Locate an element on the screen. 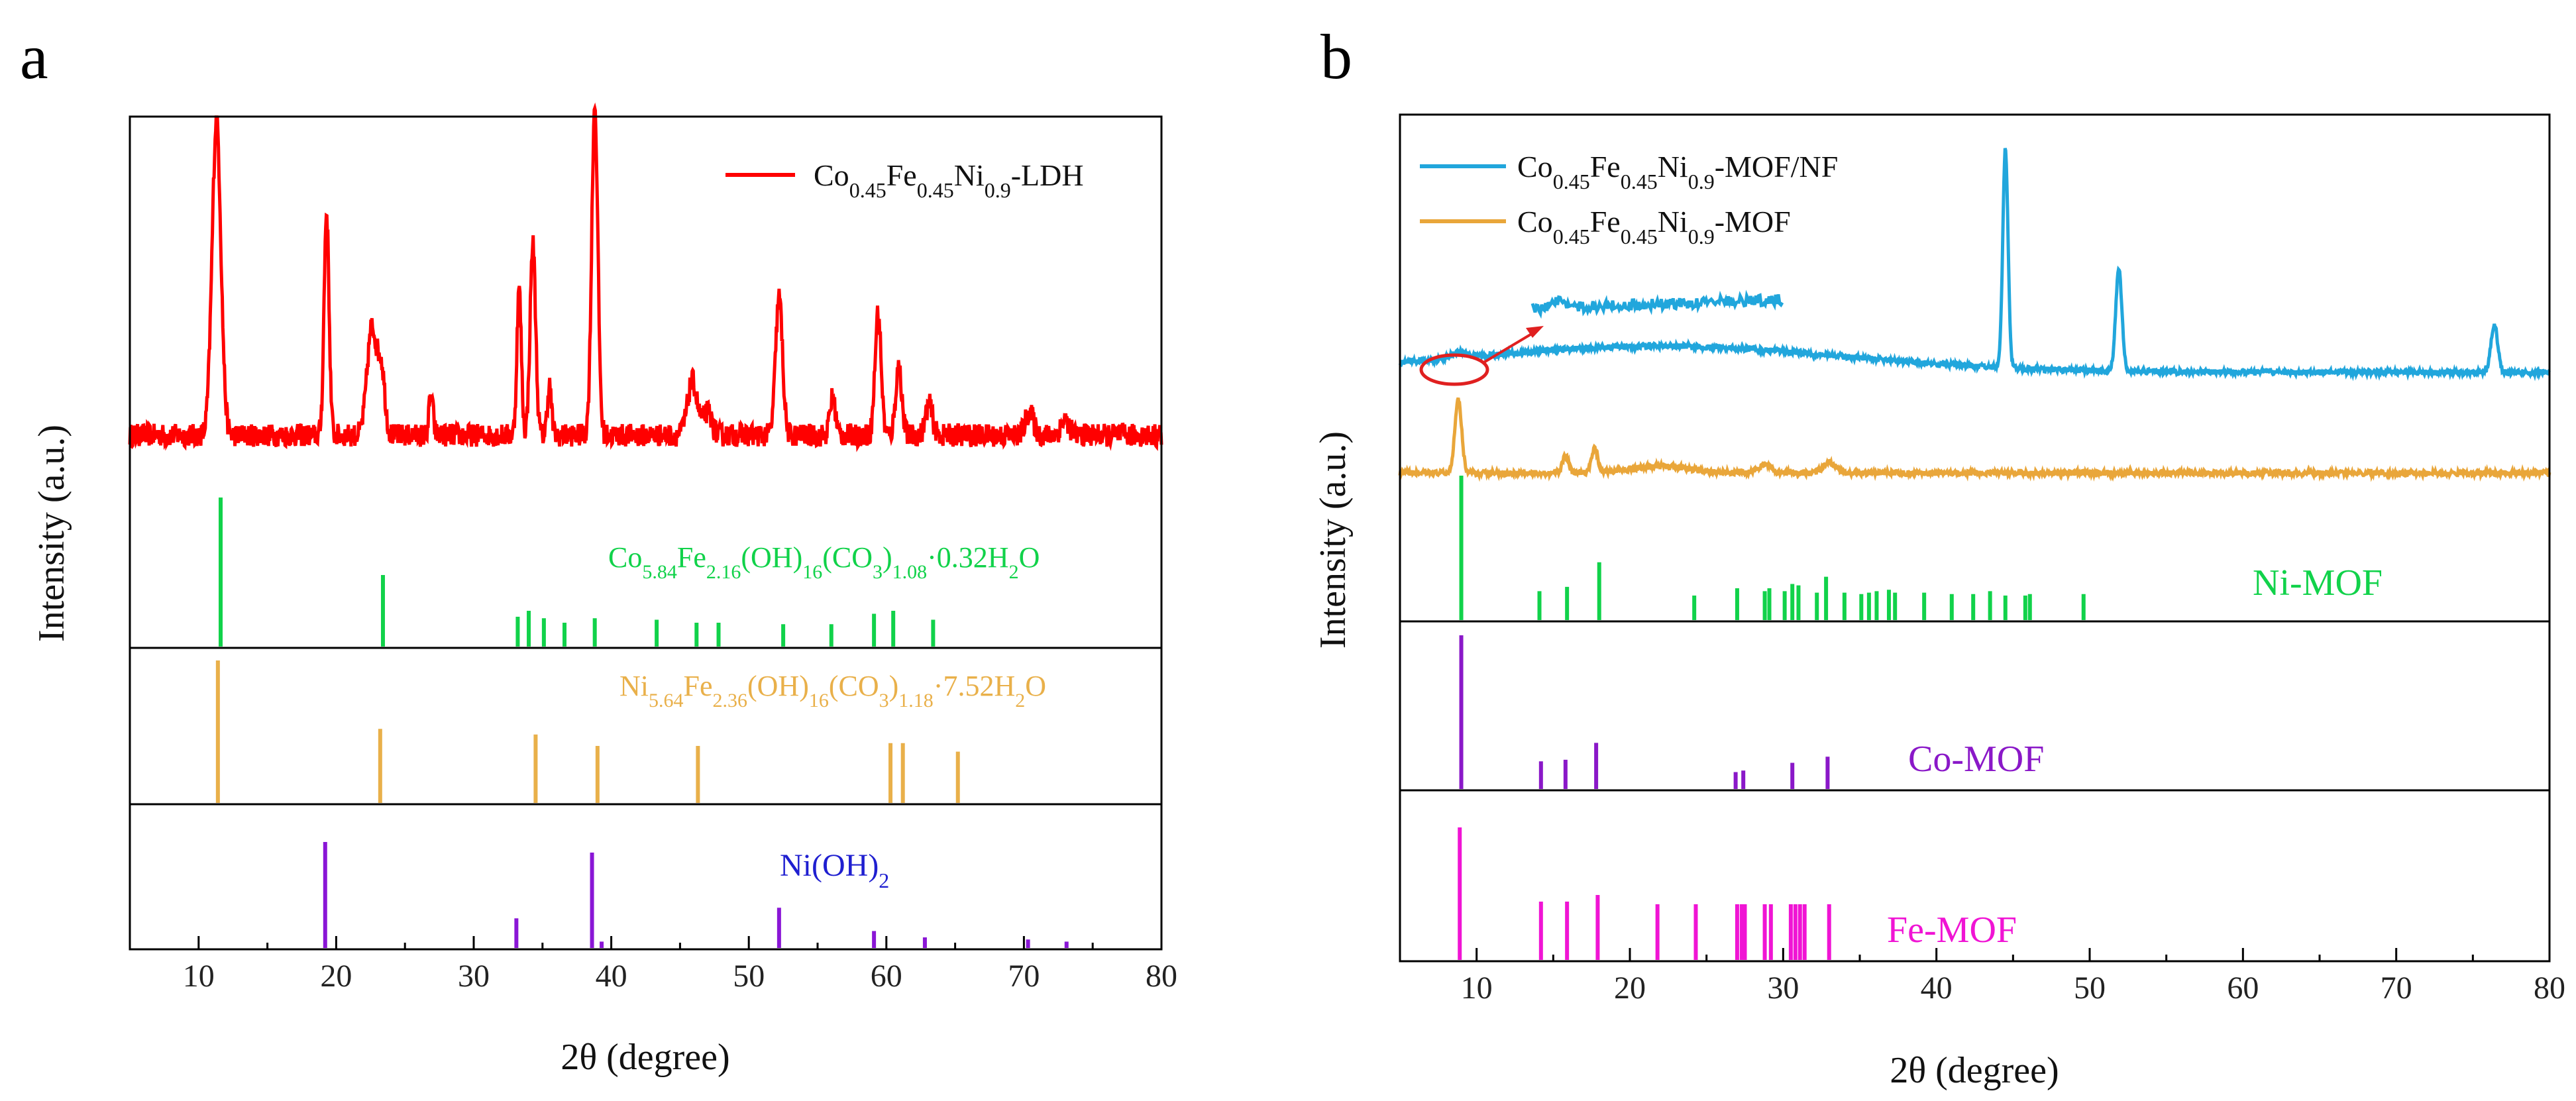  co-mof-reference-group is located at coordinates (1645, 712).